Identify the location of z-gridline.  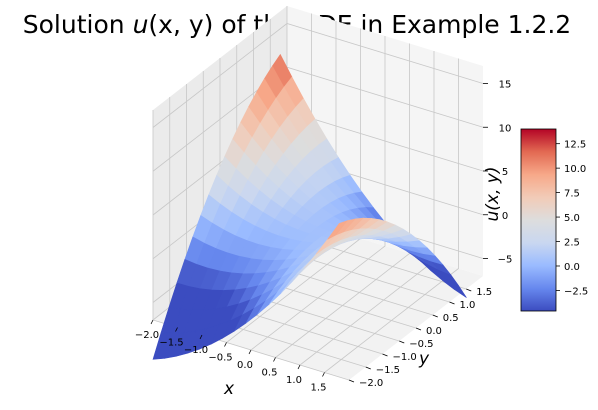
(318, 75).